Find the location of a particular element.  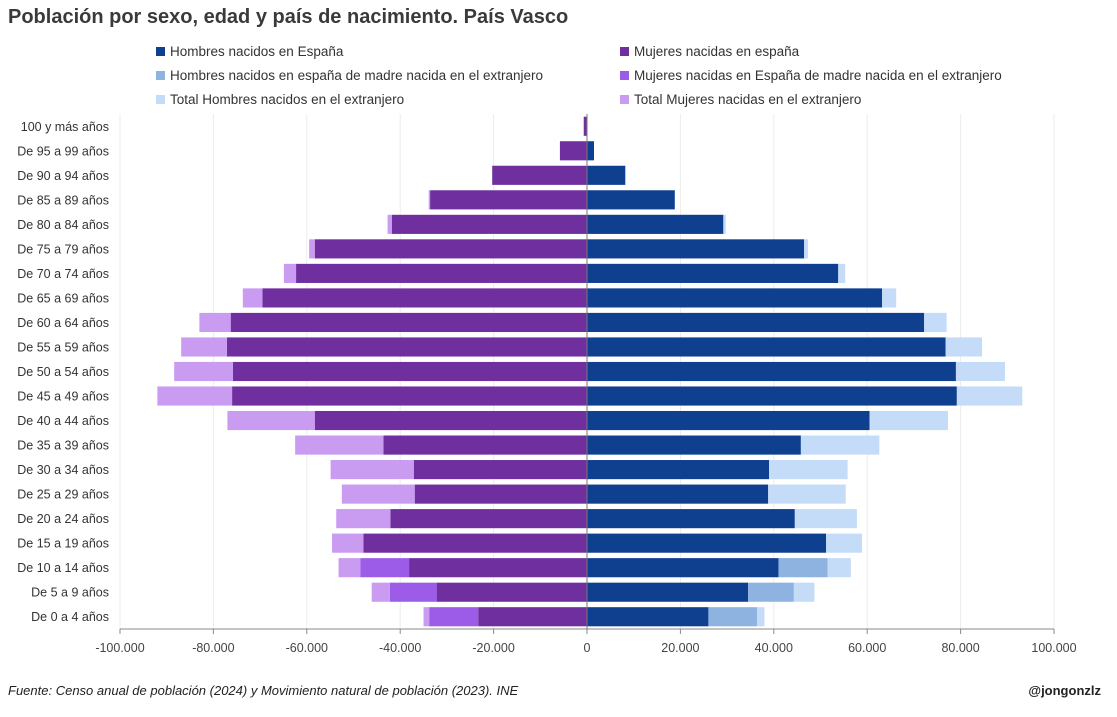

legend-swatch-mujeres-espana is located at coordinates (624, 51).